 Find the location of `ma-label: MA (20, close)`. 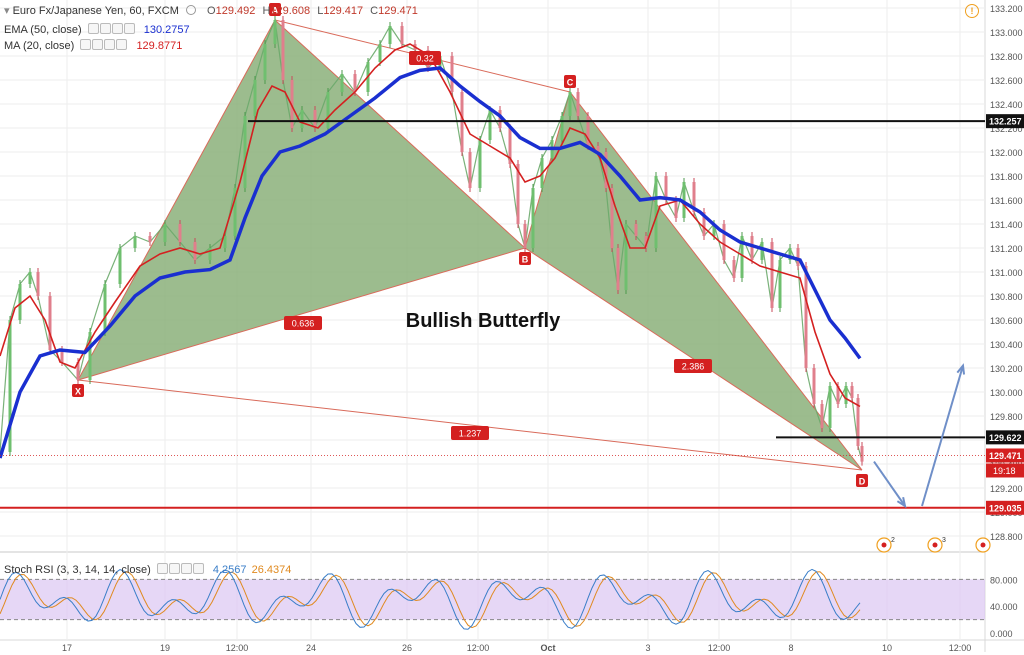

ma-label: MA (20, close) is located at coordinates (39, 46).